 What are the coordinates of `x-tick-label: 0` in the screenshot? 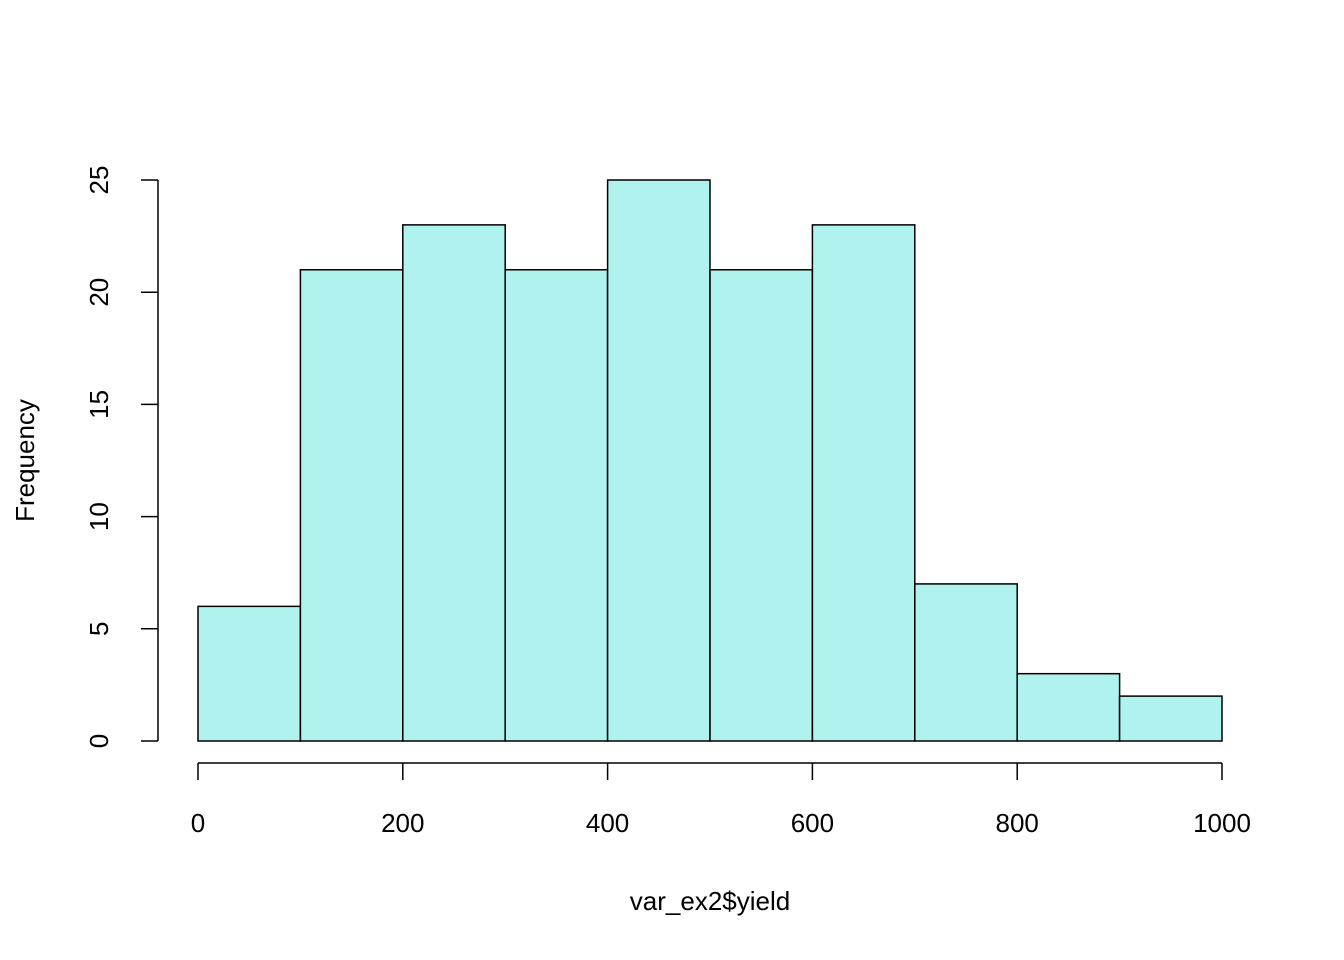 It's located at (198, 823).